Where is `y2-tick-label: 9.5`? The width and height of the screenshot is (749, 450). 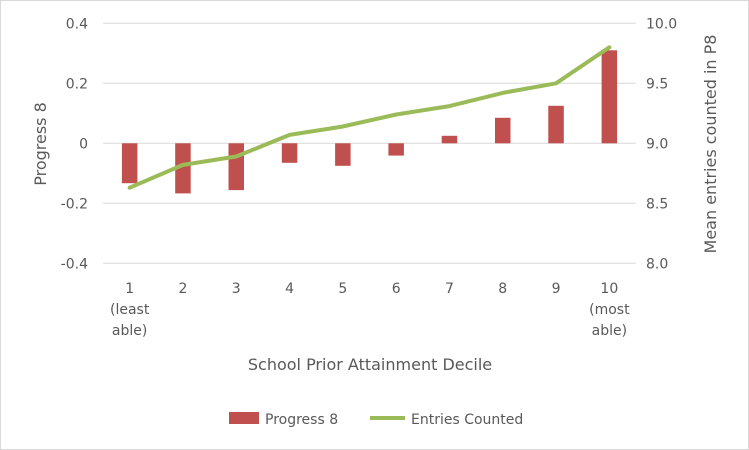 y2-tick-label: 9.5 is located at coordinates (657, 84).